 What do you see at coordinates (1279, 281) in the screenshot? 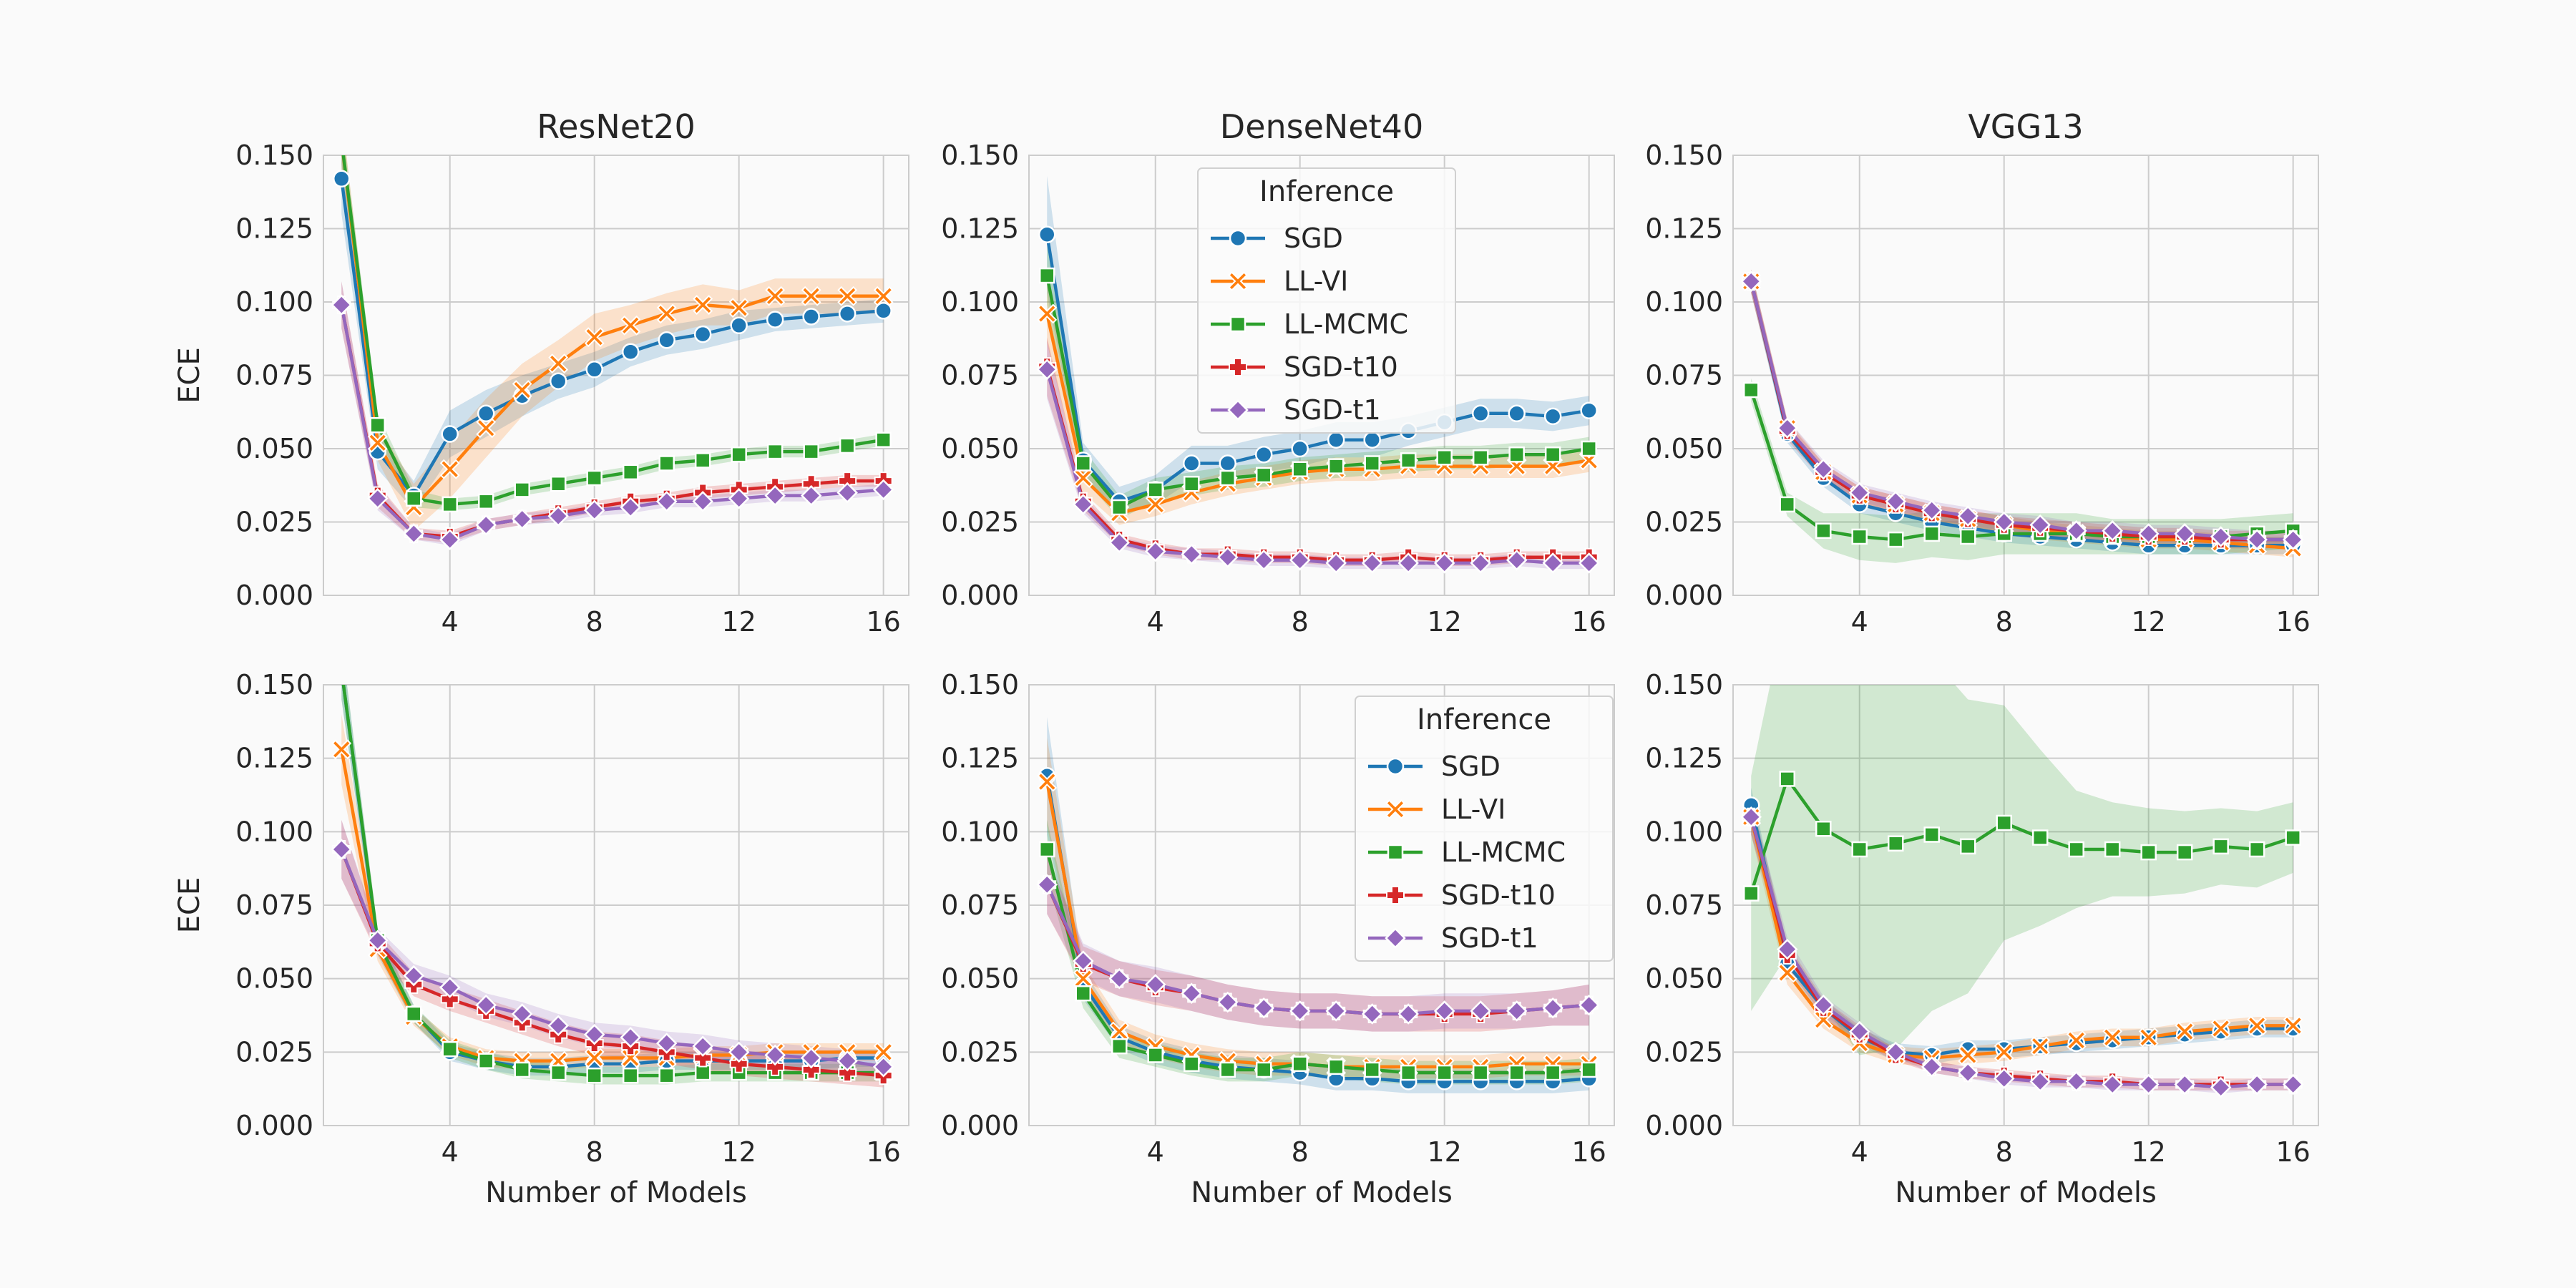
I see `legend-item-ll-vi: LL-VI` at bounding box center [1279, 281].